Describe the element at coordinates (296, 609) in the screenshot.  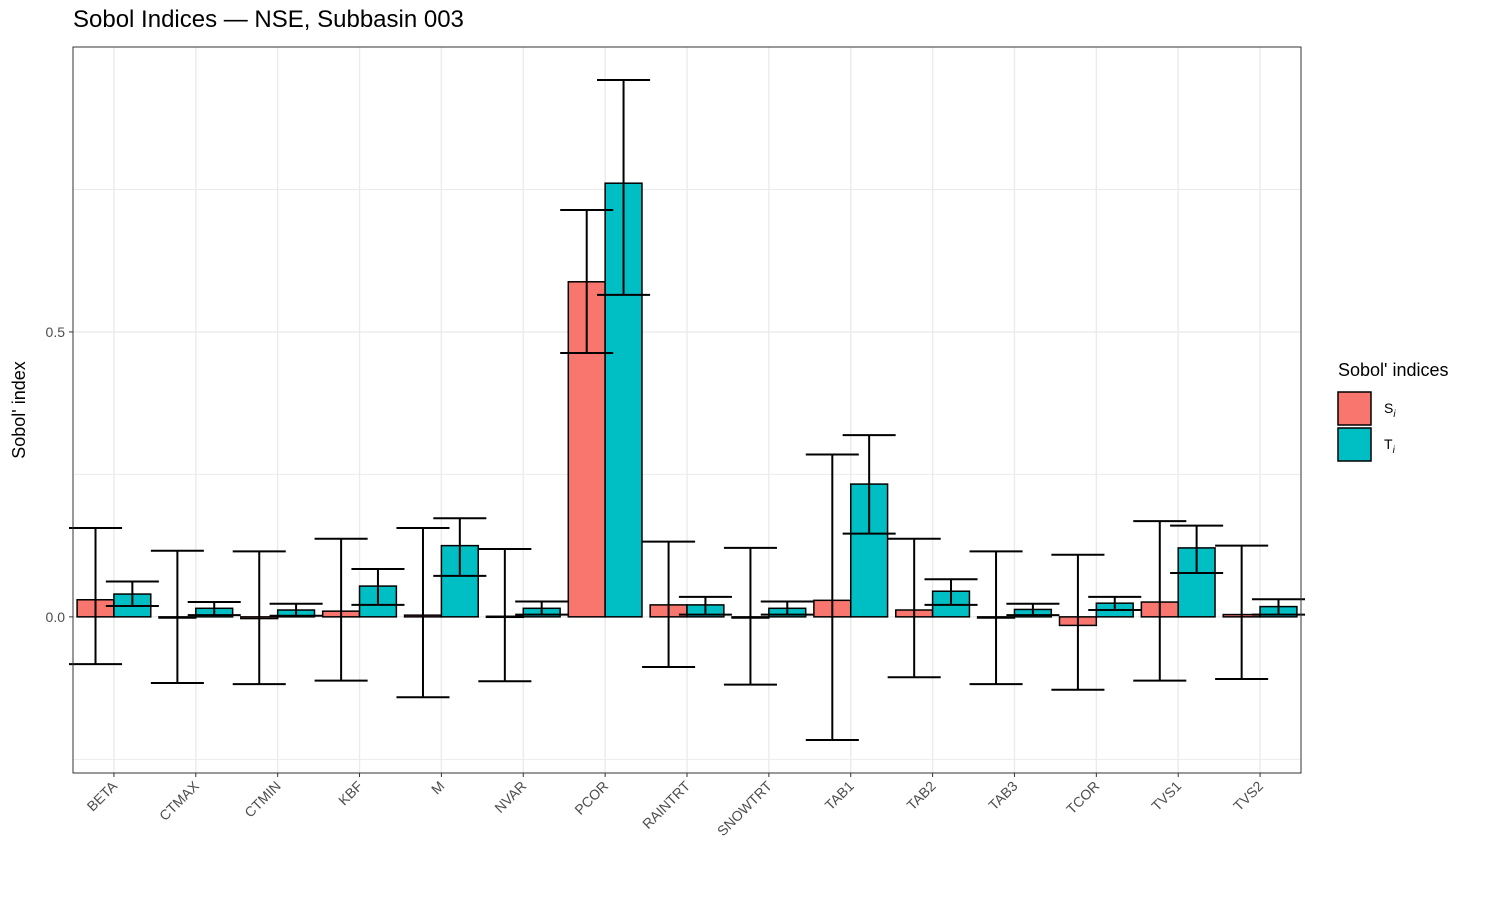
I see `errorbar-t-ctmin` at that location.